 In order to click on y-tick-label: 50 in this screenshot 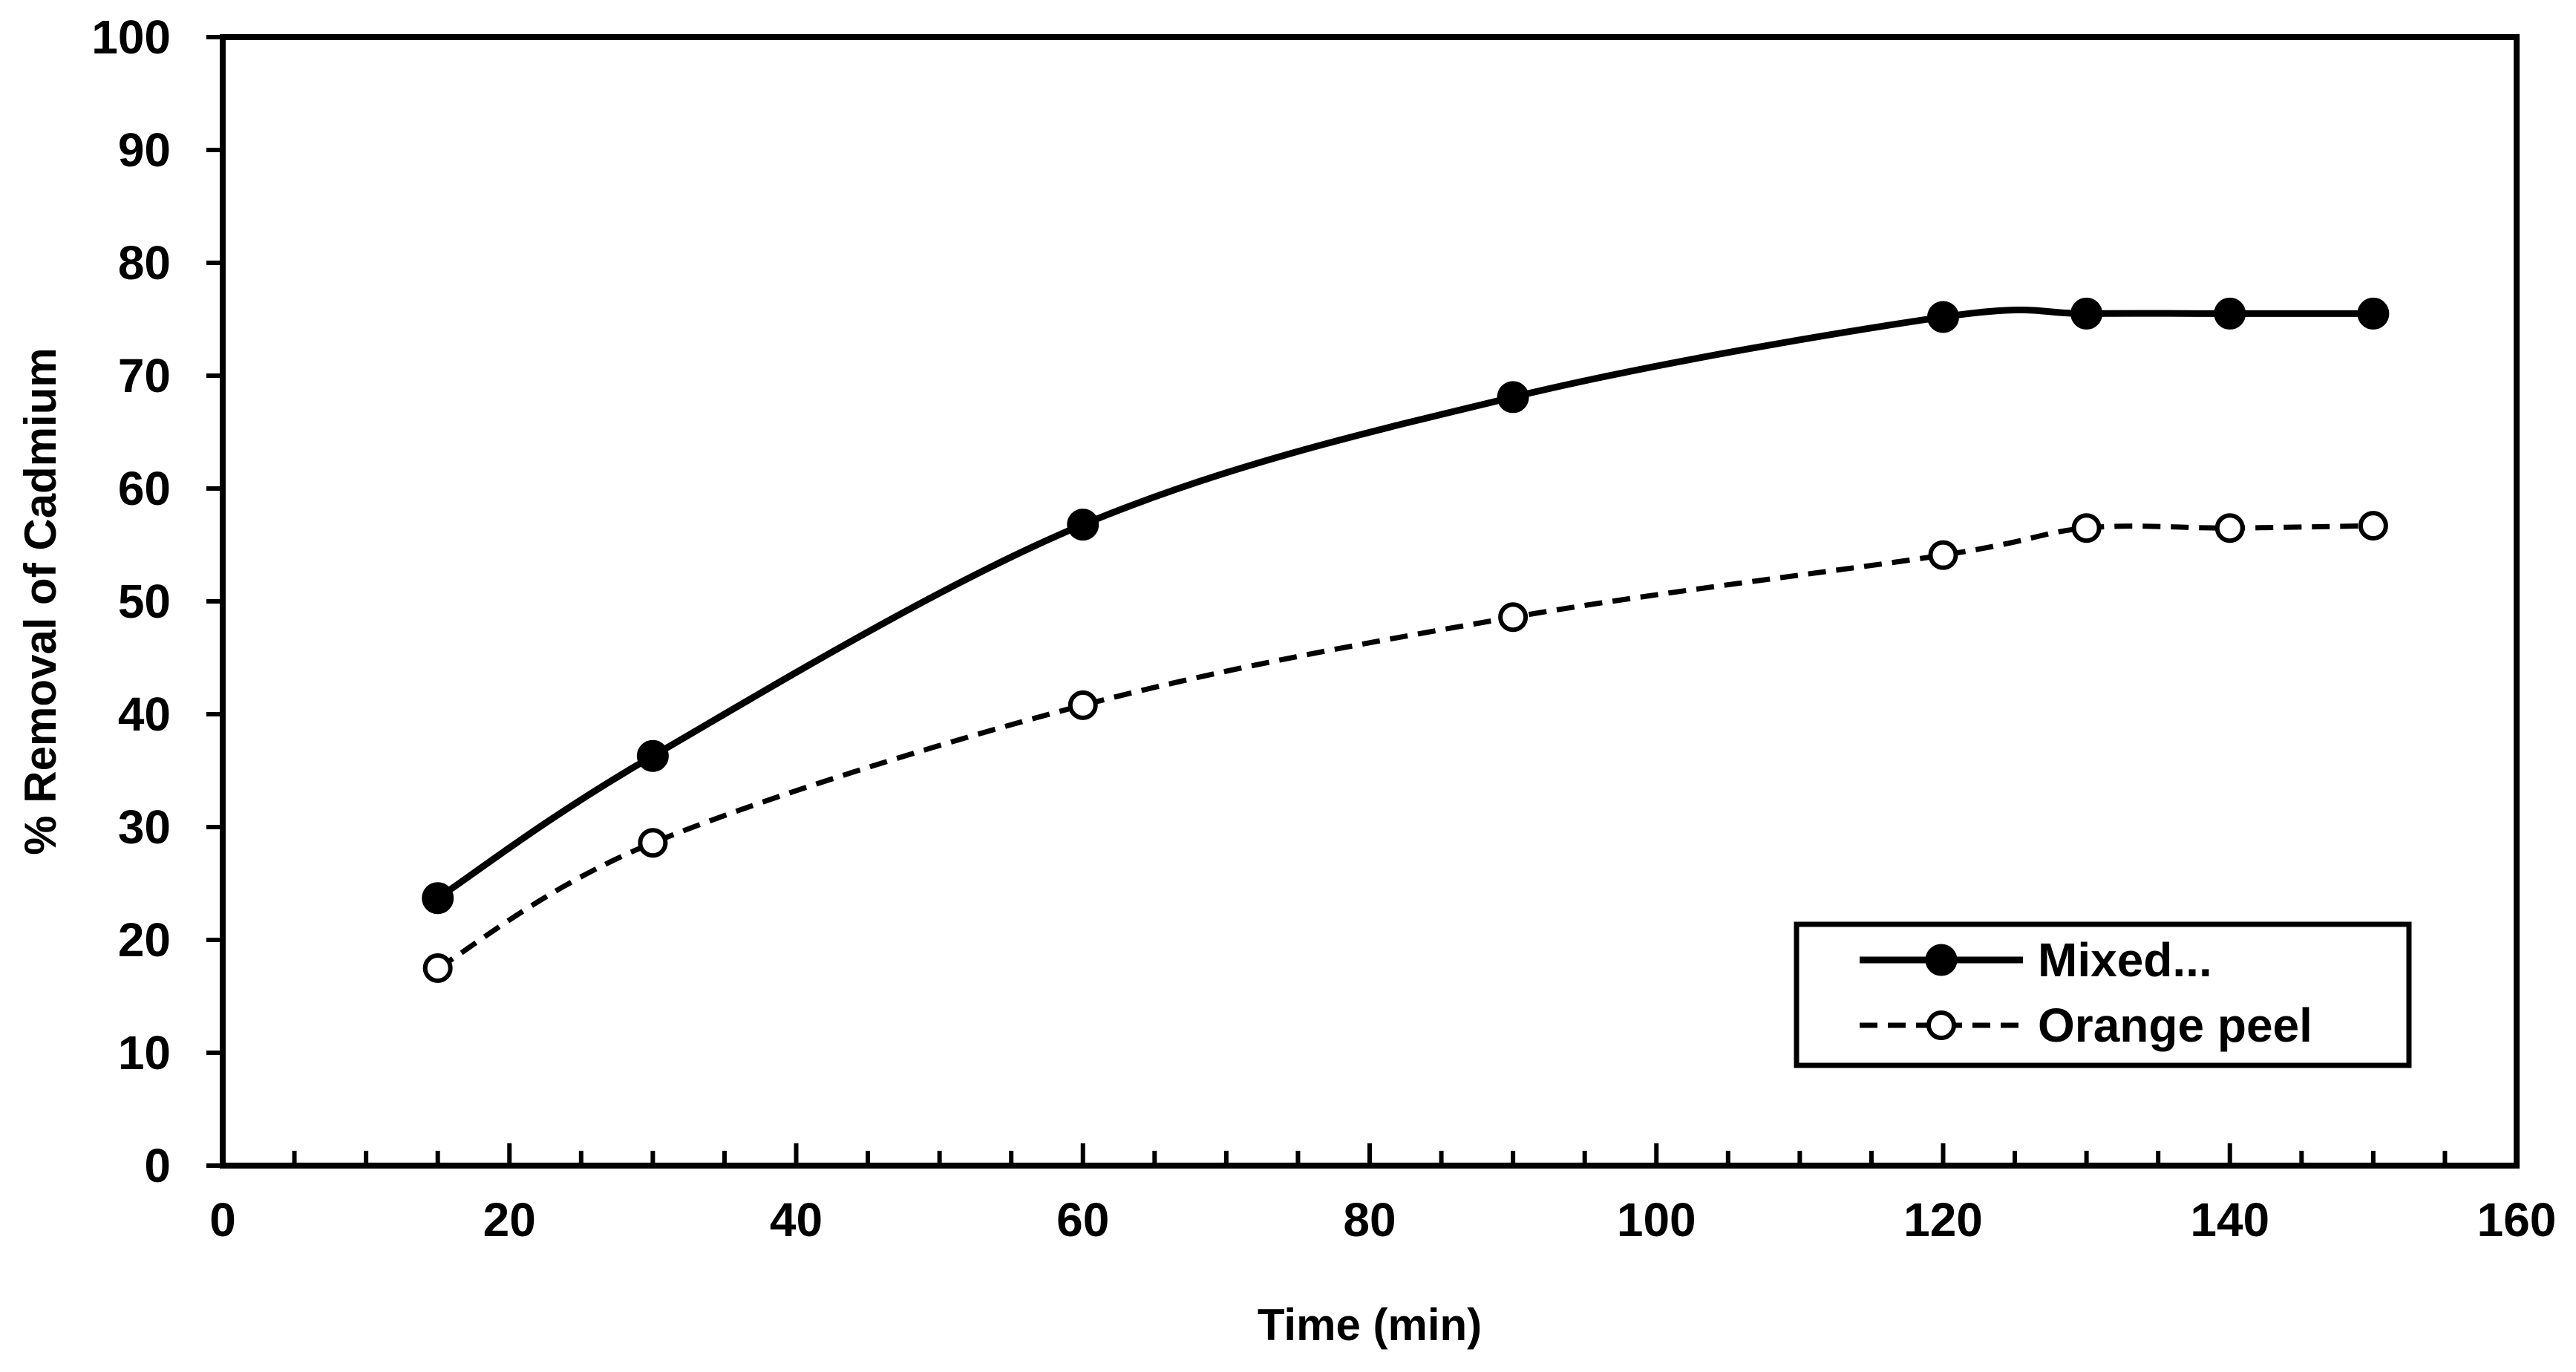, I will do `click(144, 601)`.